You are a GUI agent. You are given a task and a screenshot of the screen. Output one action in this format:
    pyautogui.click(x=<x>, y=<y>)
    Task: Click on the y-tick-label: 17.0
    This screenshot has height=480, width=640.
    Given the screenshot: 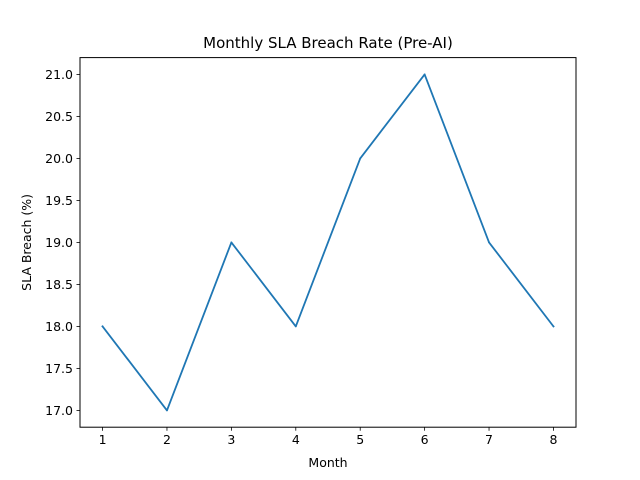 What is the action you would take?
    pyautogui.click(x=59, y=410)
    